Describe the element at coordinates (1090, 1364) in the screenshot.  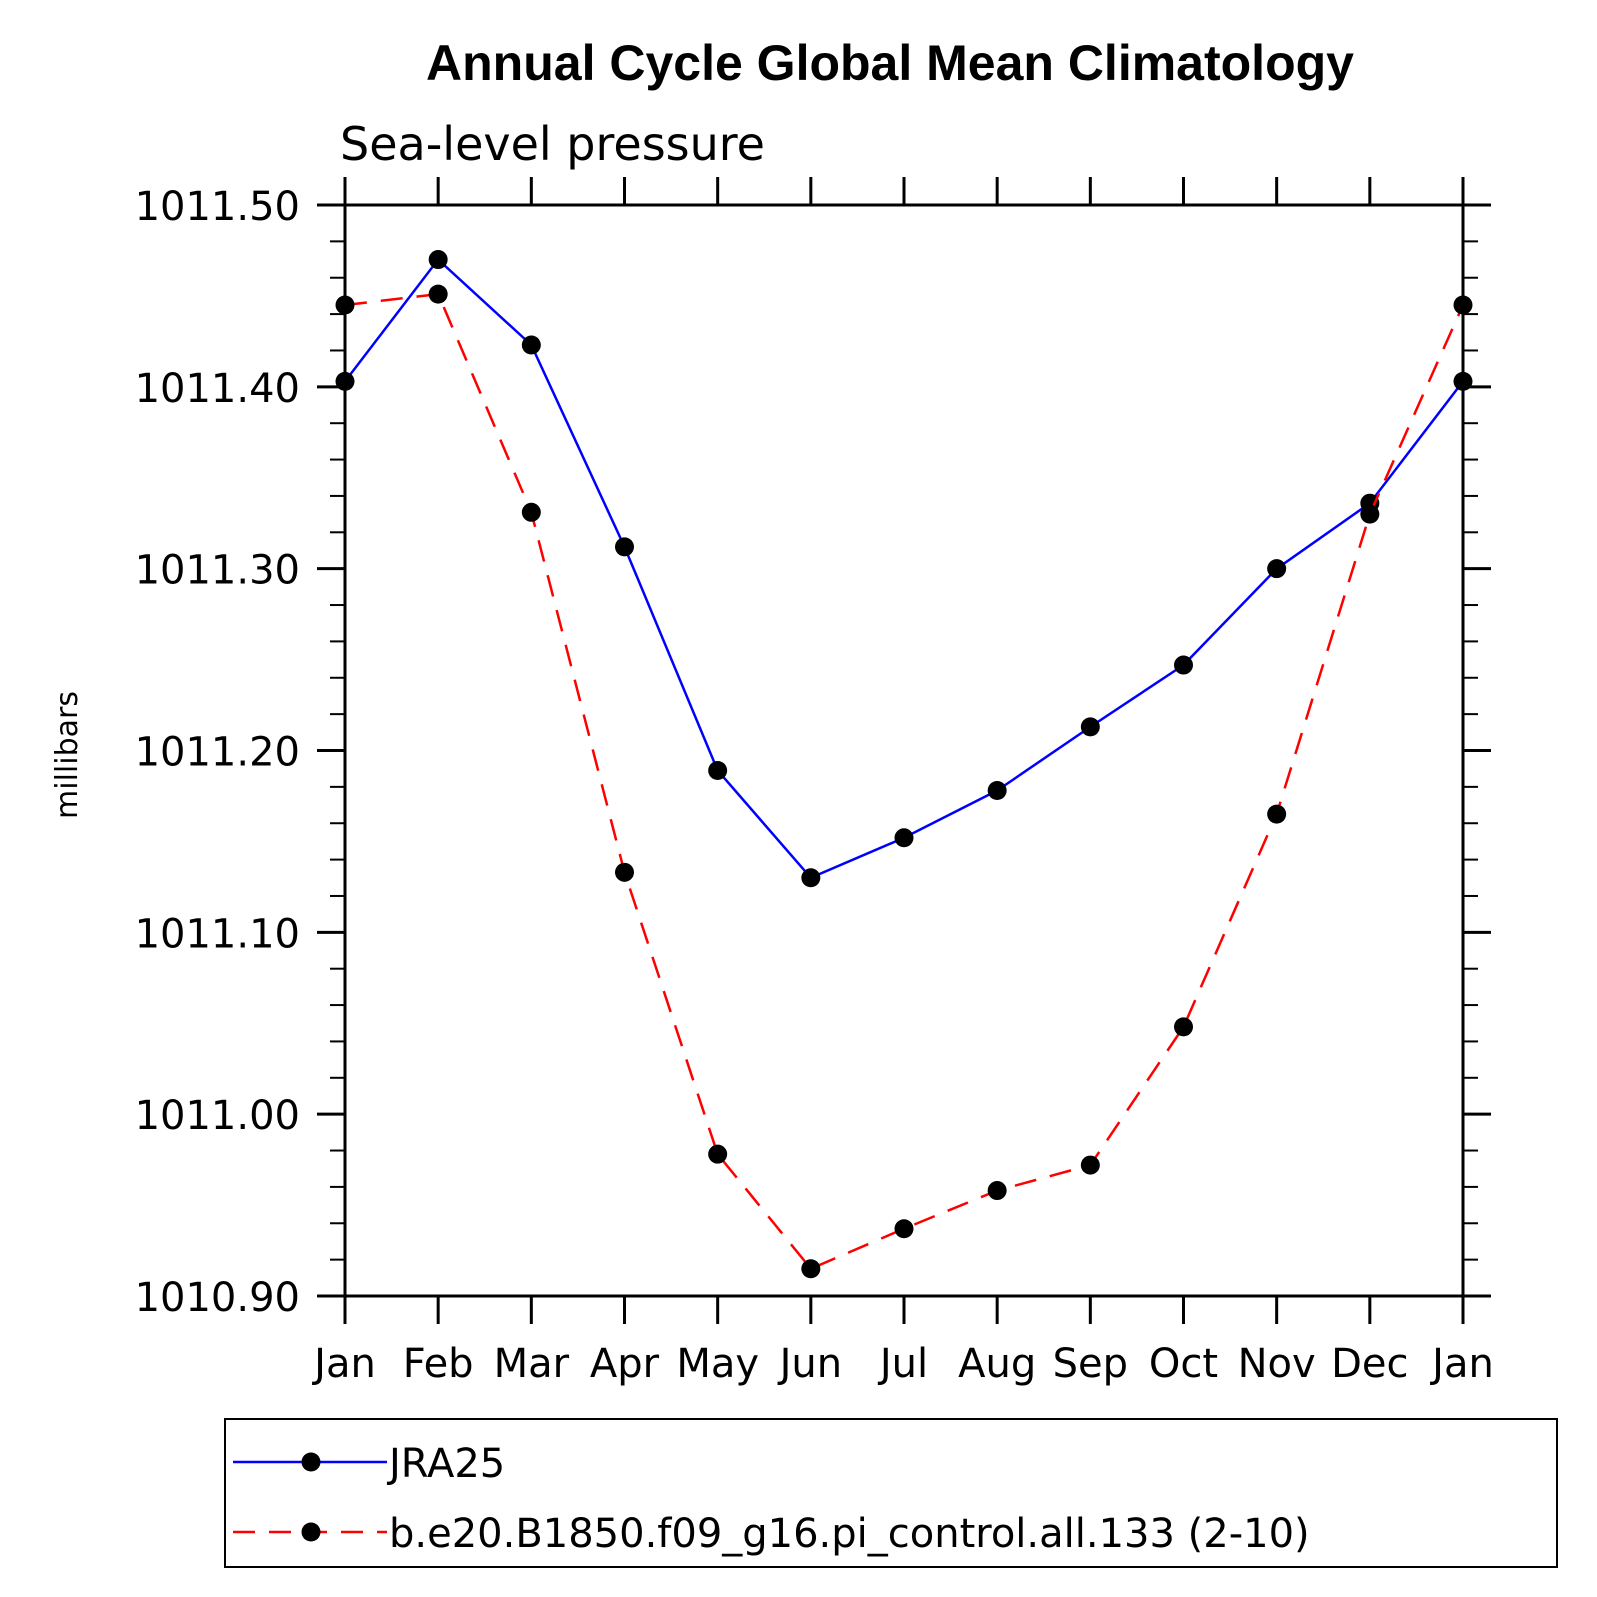
I see `x-tick-label: Sep` at that location.